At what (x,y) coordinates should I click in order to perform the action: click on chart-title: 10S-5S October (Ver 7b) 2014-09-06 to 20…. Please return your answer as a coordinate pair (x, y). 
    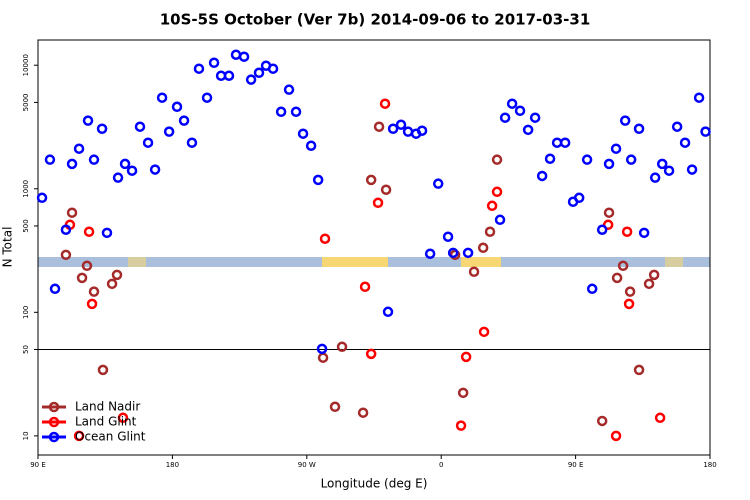
    Looking at the image, I should click on (375, 20).